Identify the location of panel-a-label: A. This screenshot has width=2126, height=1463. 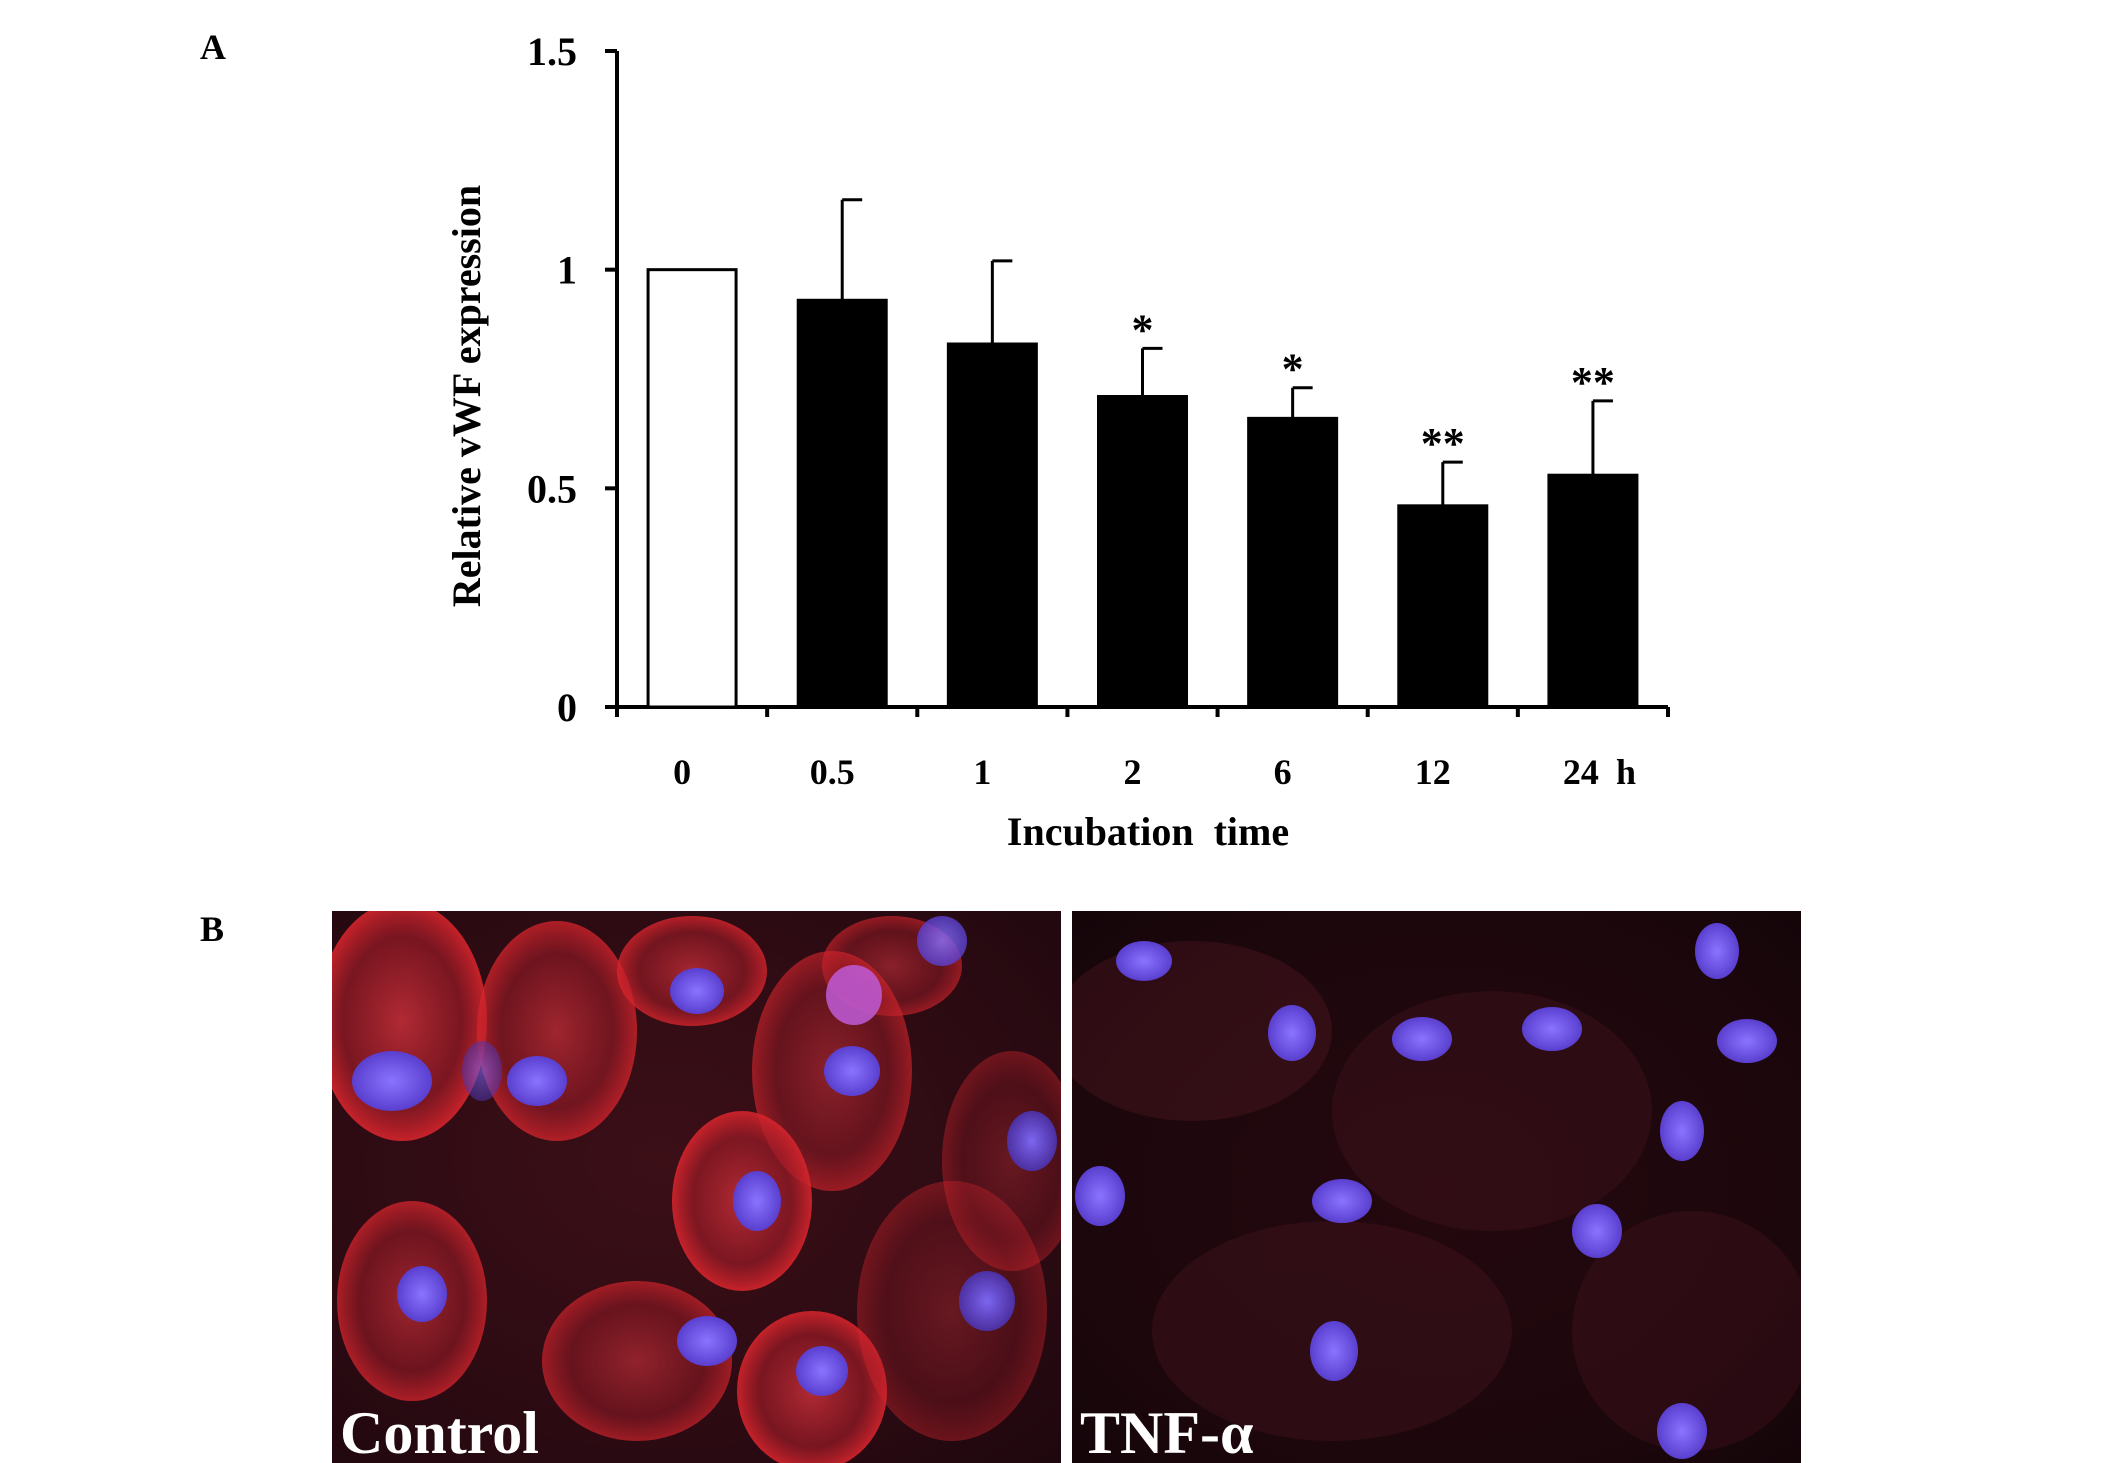
(213, 47).